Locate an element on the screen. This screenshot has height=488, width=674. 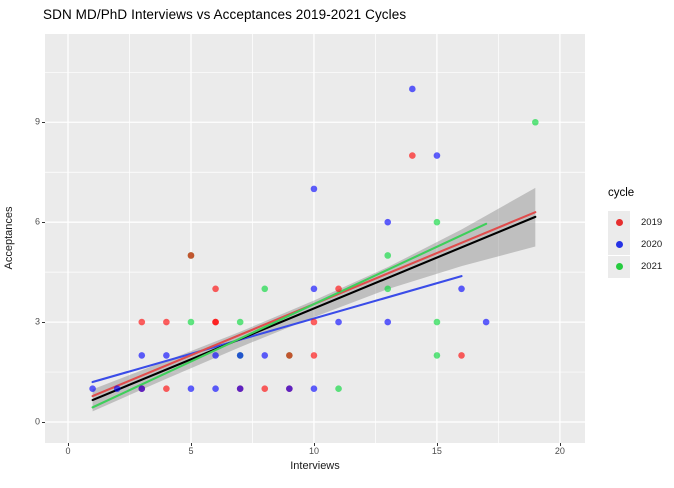
legend-item-label: 2019 is located at coordinates (652, 222).